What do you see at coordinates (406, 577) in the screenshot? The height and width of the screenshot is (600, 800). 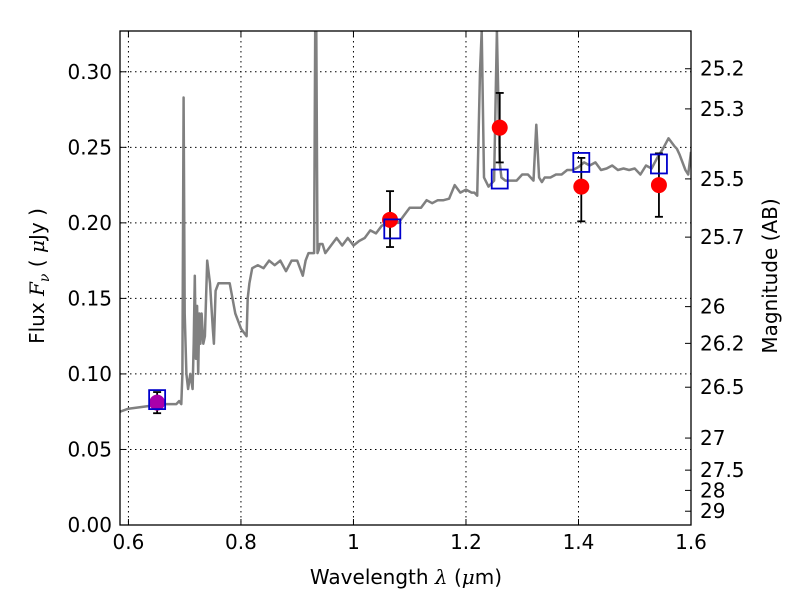 I see `x-axis-title: Wavelength λ (μm)` at bounding box center [406, 577].